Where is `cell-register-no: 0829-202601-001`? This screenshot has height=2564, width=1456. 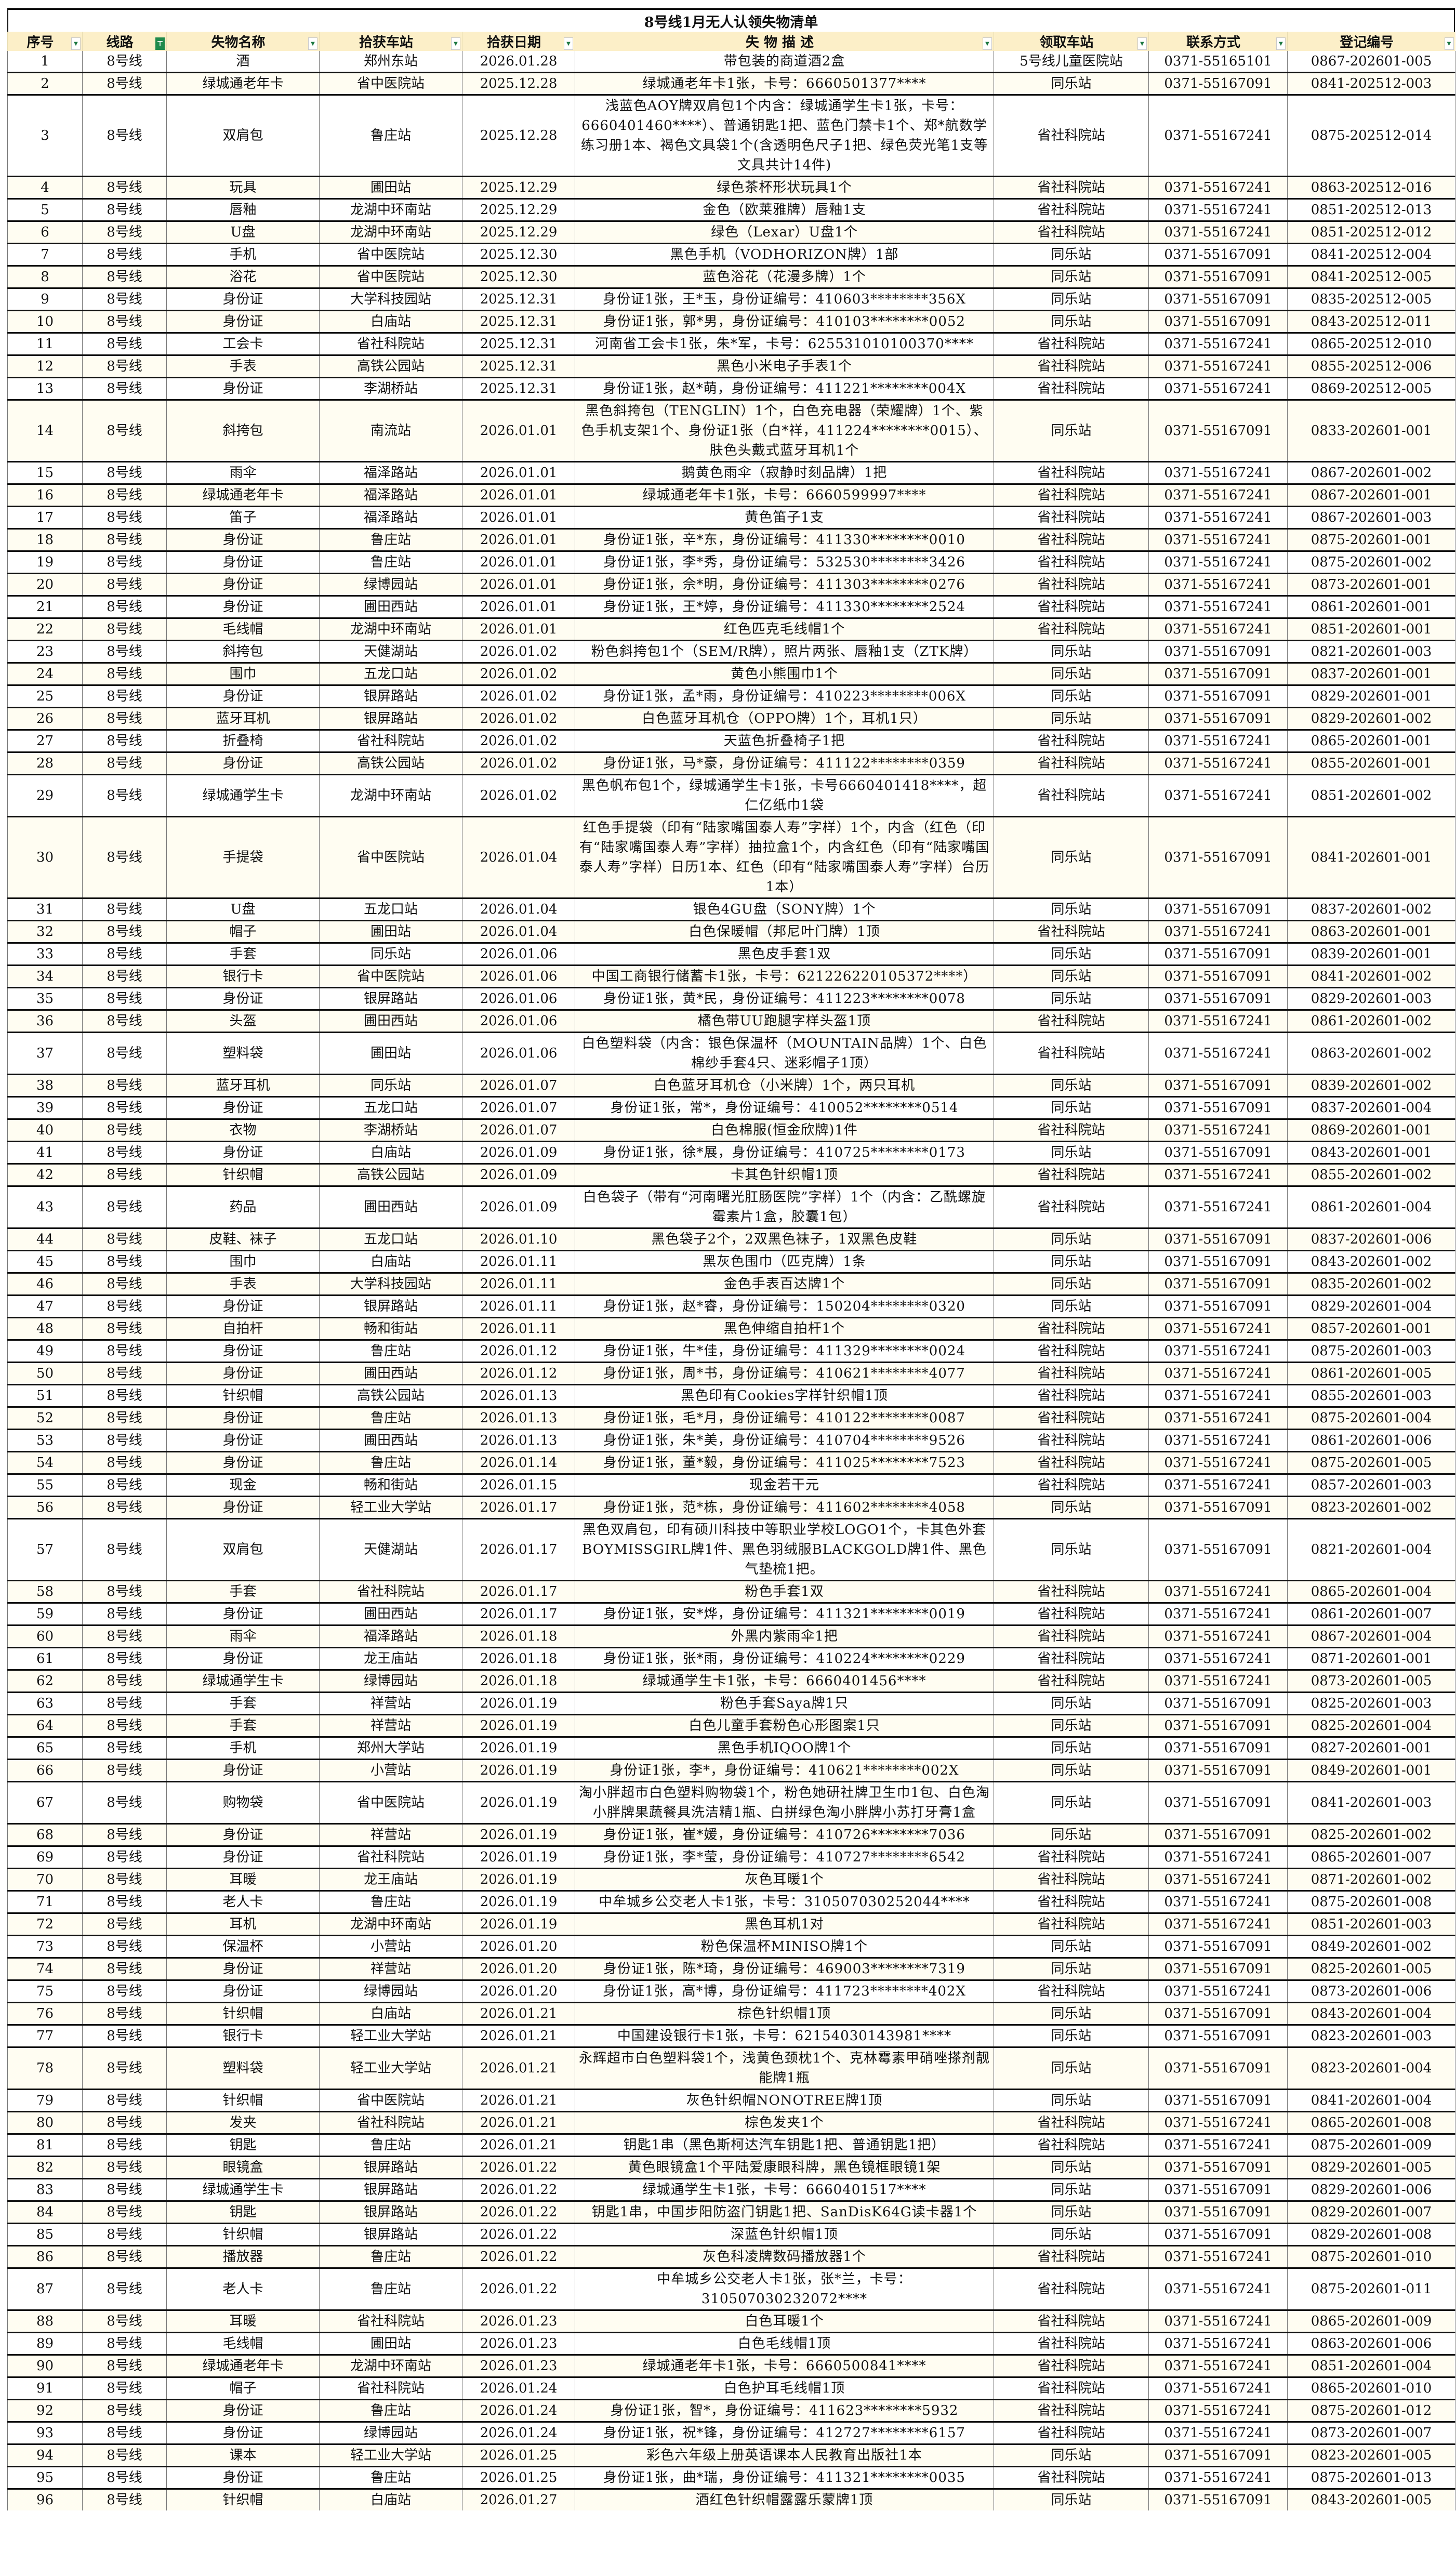 cell-register-no: 0829-202601-001 is located at coordinates (1371, 696).